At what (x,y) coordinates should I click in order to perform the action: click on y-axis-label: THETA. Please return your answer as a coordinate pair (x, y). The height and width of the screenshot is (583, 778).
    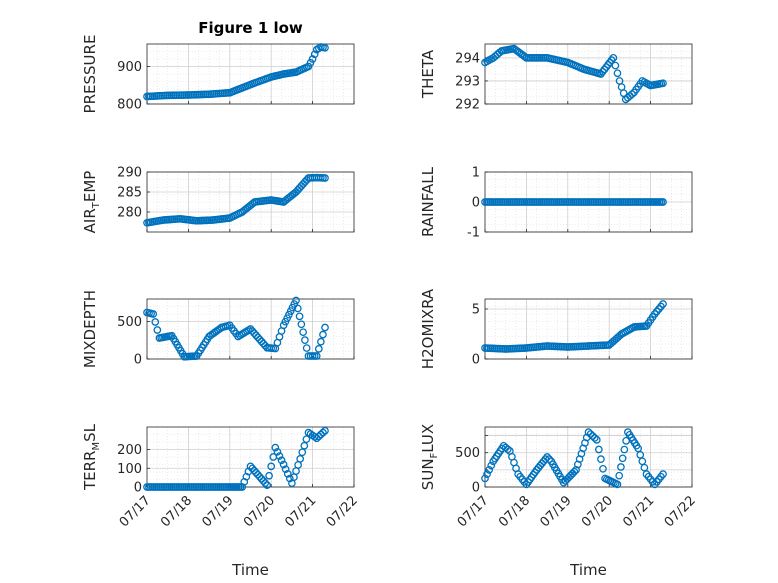
    Looking at the image, I should click on (428, 74).